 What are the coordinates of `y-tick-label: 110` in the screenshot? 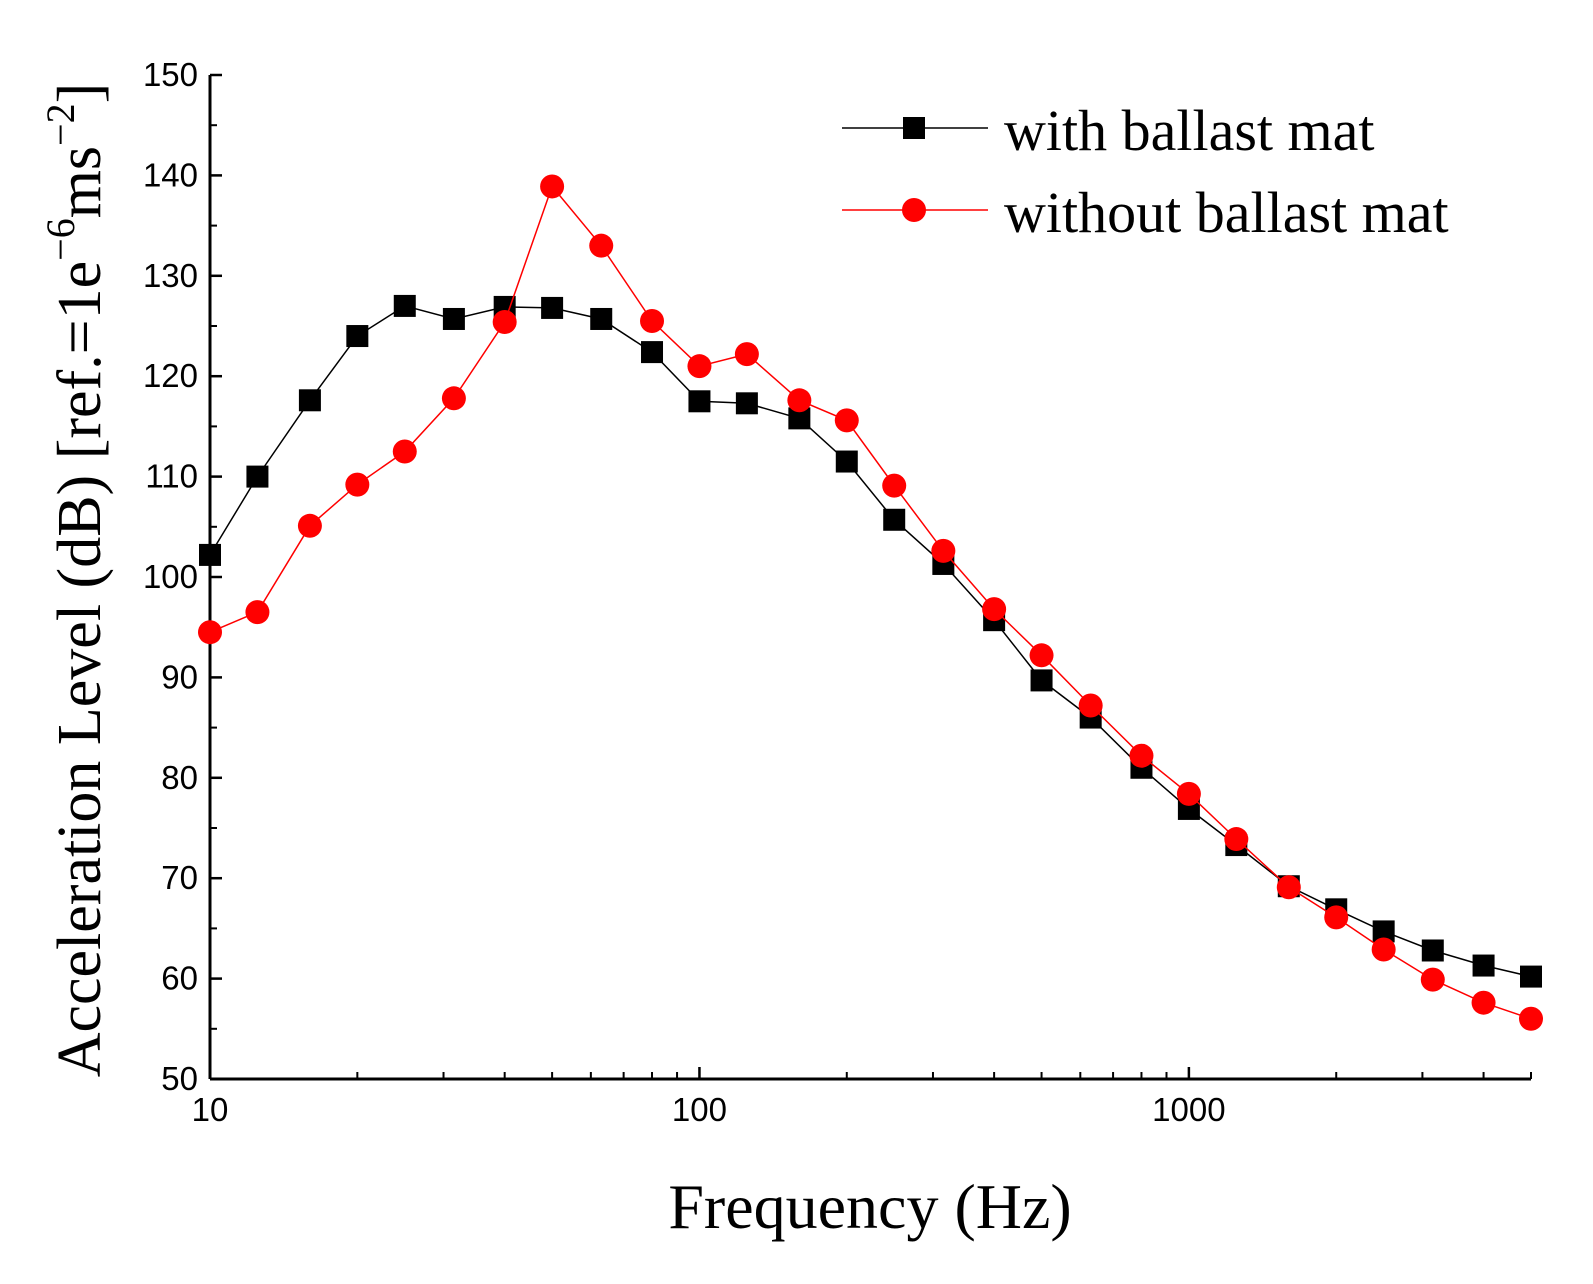 It's located at (171, 476).